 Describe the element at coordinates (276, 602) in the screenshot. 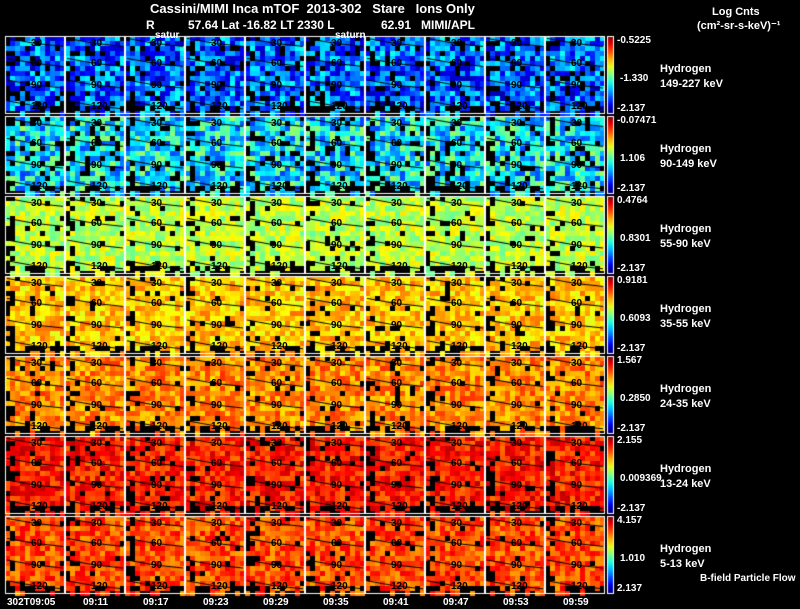

I see `time-tick: 09:29` at that location.